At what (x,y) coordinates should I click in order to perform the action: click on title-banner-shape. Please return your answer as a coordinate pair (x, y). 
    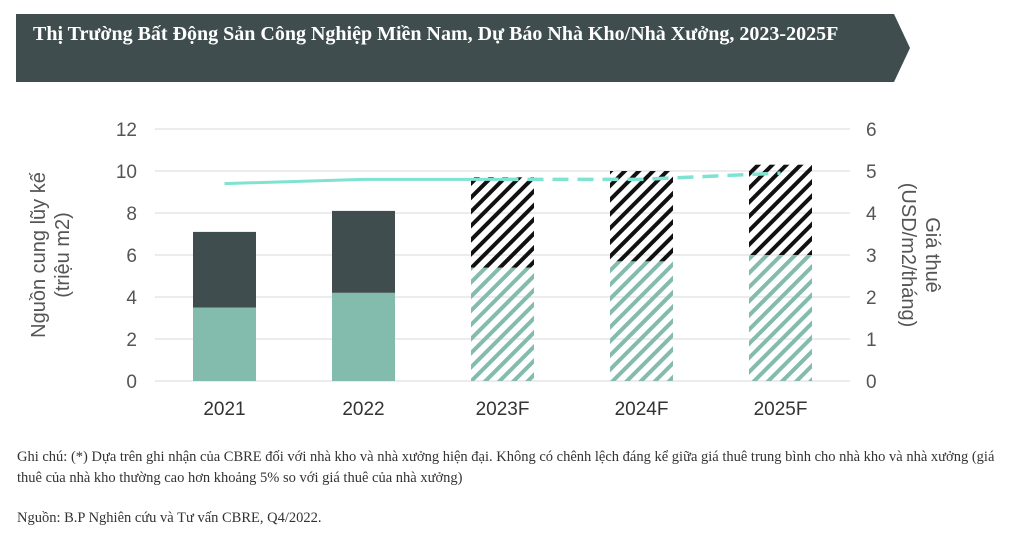
    Looking at the image, I should click on (463, 48).